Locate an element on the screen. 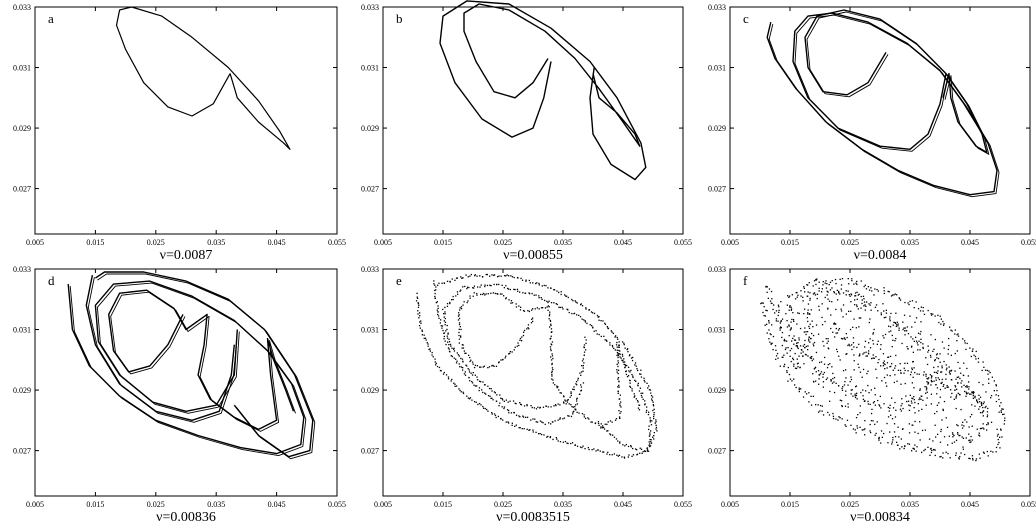 The height and width of the screenshot is (527, 1036). x-tick-label: 0.055 is located at coordinates (337, 242).